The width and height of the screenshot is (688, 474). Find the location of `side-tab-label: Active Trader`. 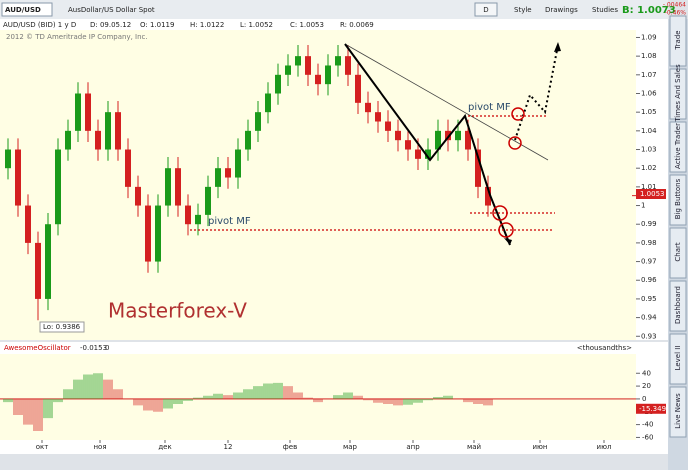

side-tab-label: Active Trader is located at coordinates (678, 146).